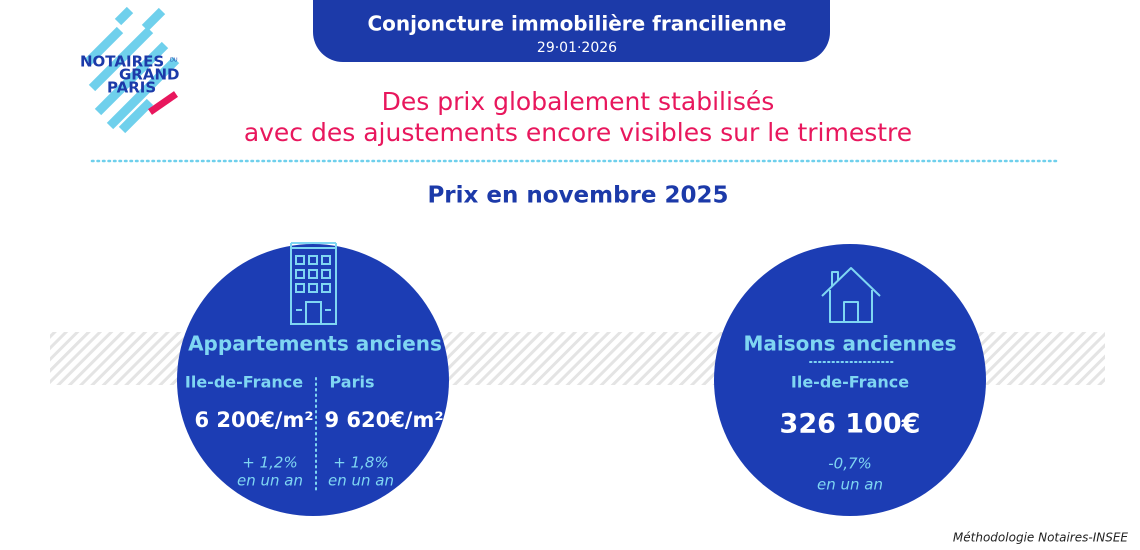  I want to click on change: + 1,8%, so click(360, 463).